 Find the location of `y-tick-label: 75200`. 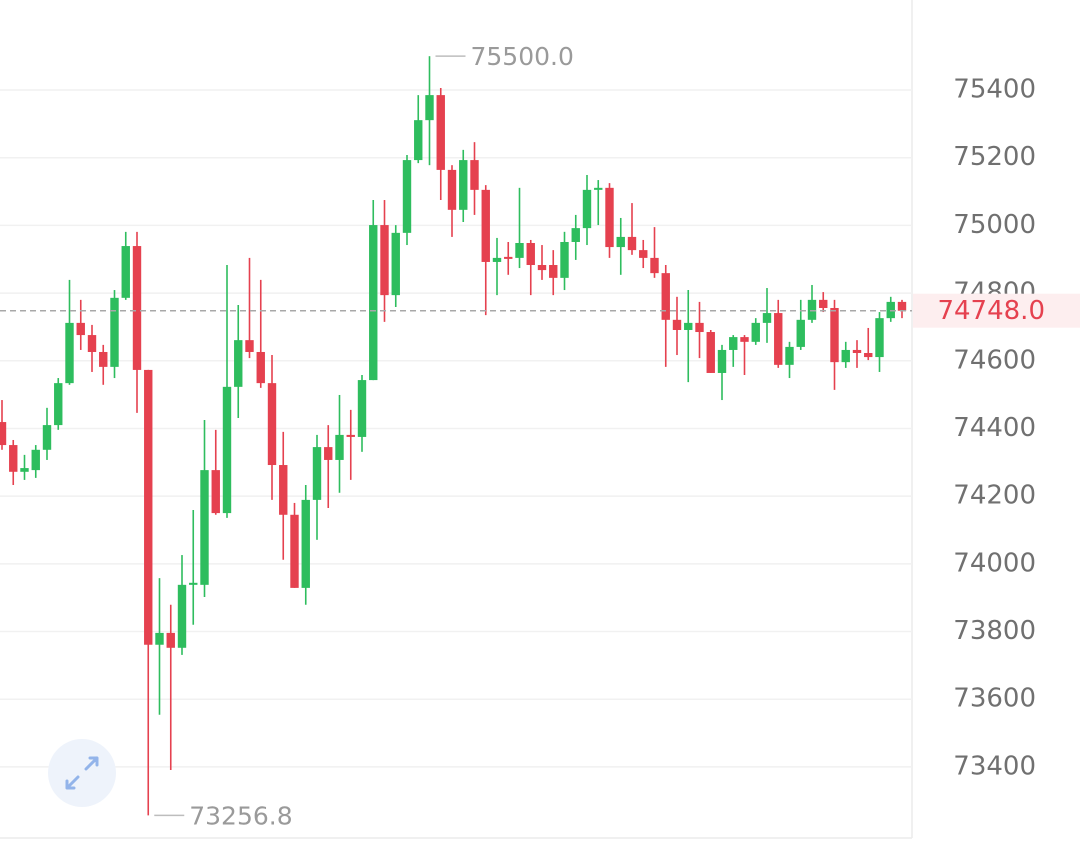

y-tick-label: 75200 is located at coordinates (994, 157).